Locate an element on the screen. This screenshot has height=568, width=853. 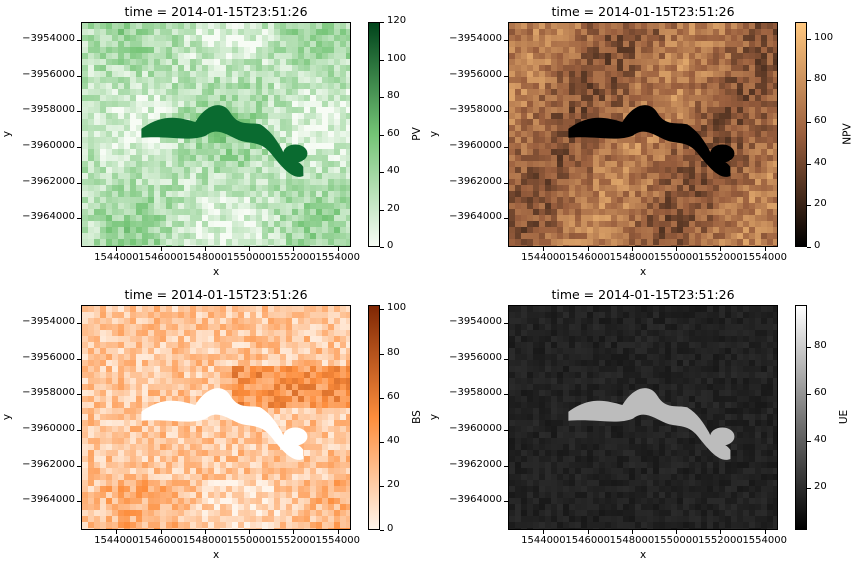
panel-npv-colorbar is located at coordinates (801, 134).